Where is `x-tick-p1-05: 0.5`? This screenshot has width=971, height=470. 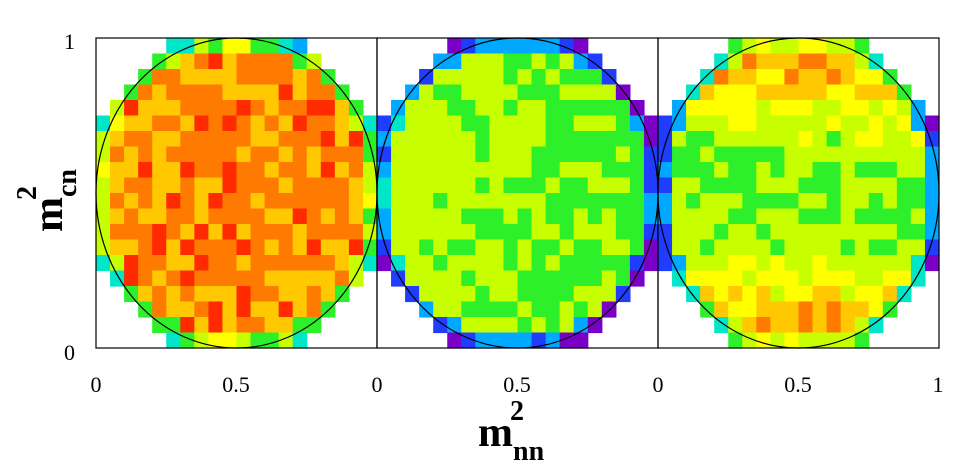
x-tick-p1-05: 0.5 is located at coordinates (236, 384).